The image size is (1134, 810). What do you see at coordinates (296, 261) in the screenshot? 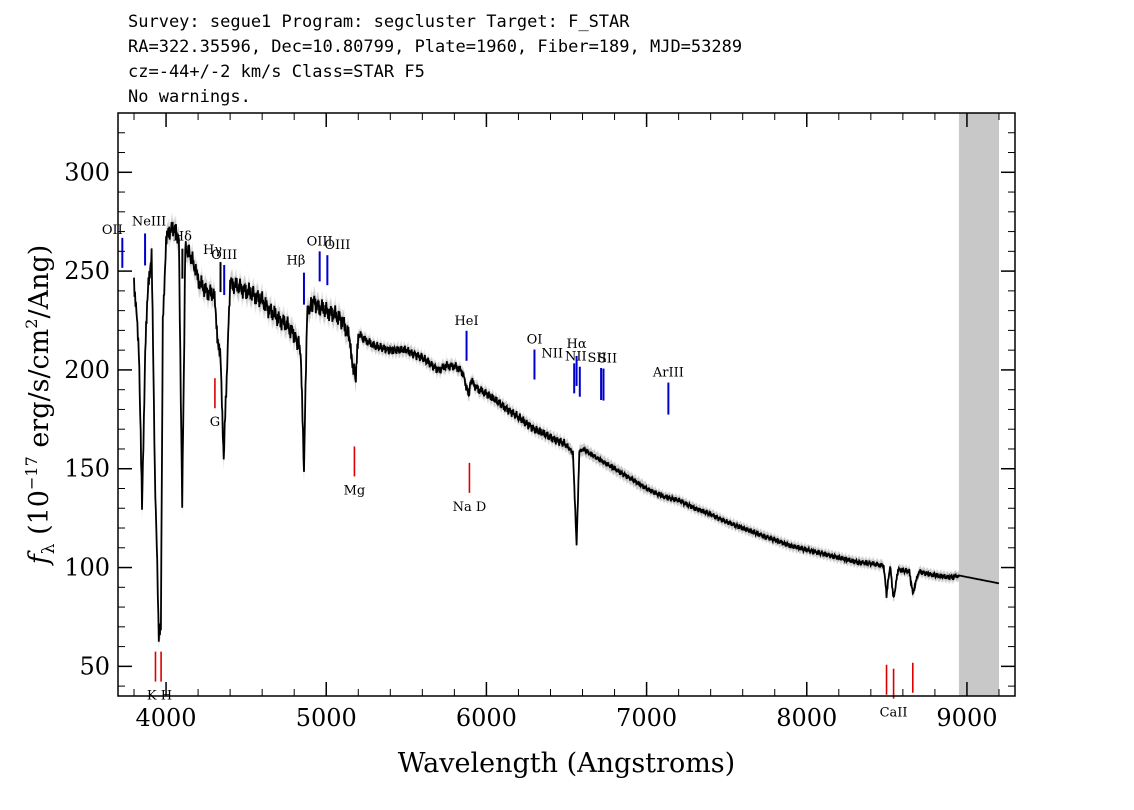
I see `emission-line-label: Hβ` at bounding box center [296, 261].